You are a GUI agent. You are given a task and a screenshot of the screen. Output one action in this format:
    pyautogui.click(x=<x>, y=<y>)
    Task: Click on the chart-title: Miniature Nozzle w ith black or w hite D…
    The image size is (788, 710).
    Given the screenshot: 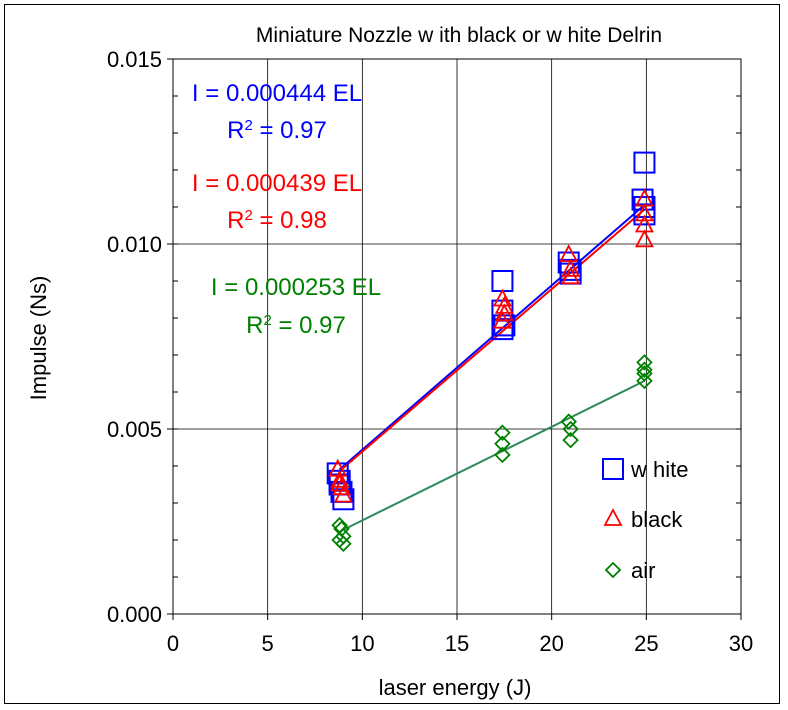 What is the action you would take?
    pyautogui.click(x=459, y=35)
    